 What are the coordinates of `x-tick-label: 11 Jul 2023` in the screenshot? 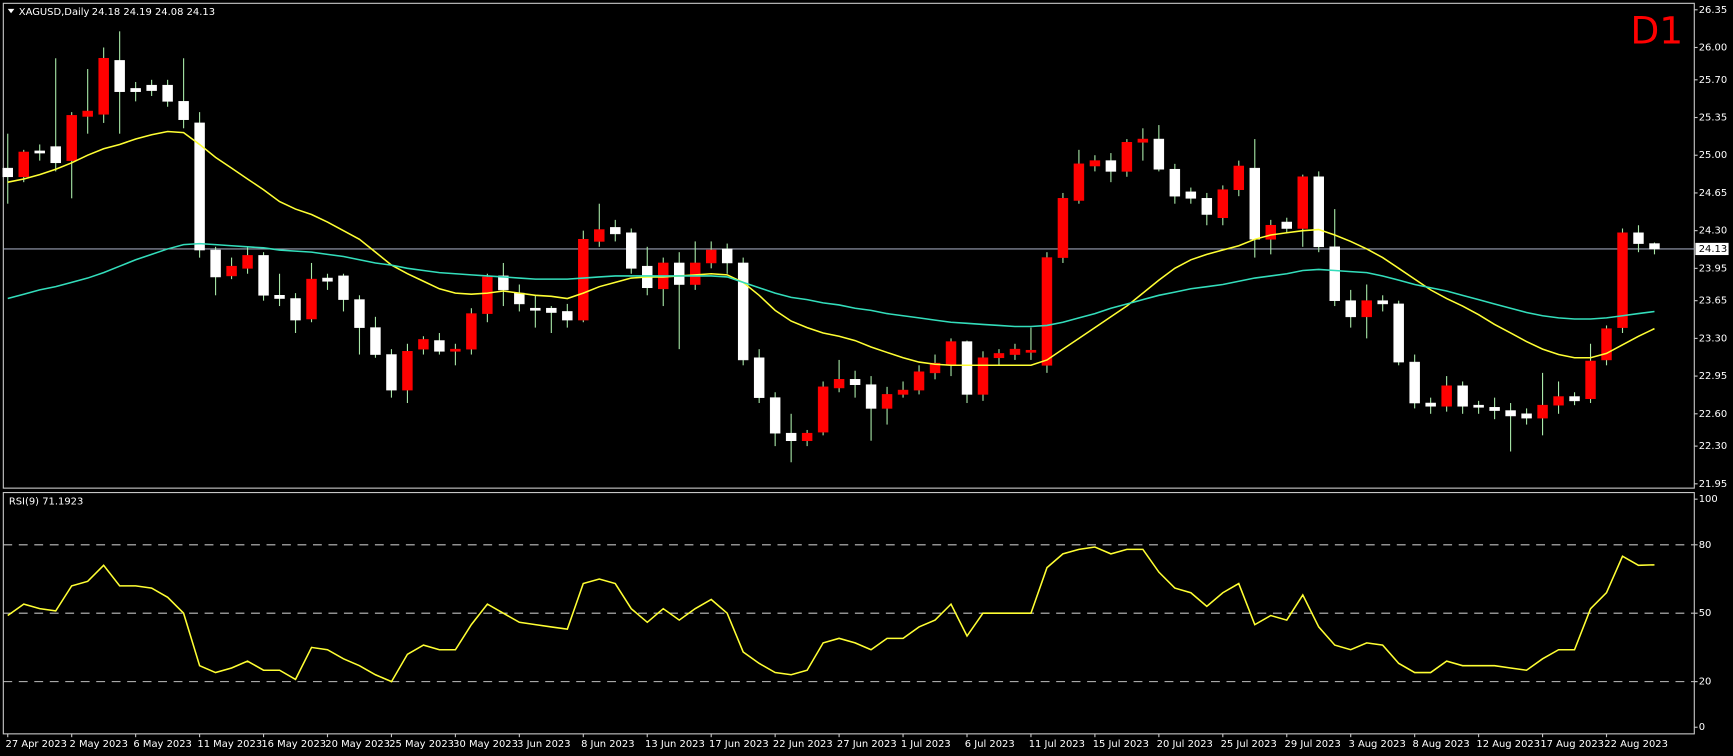 It's located at (1057, 744).